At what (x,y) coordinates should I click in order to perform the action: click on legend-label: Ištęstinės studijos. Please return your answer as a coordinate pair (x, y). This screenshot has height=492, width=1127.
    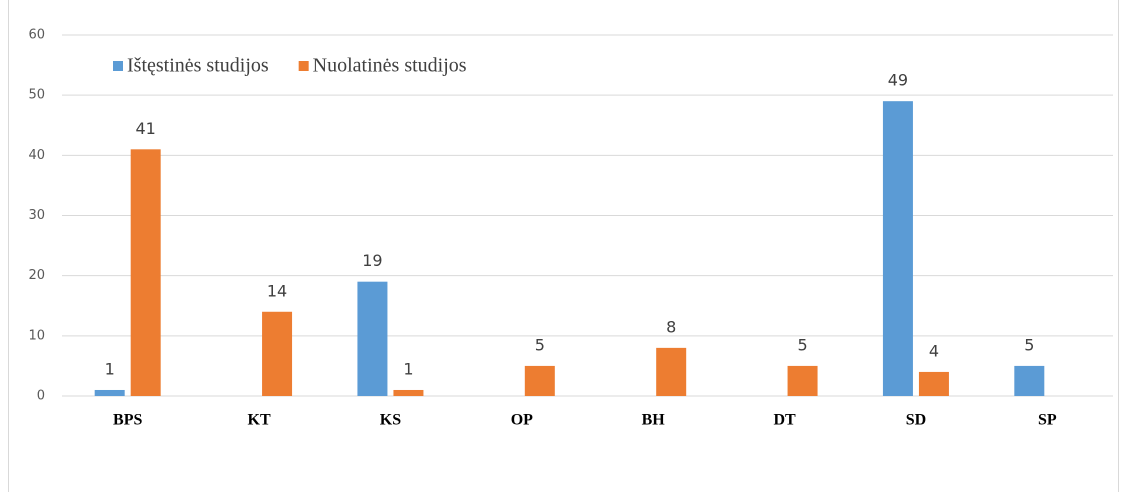
    Looking at the image, I should click on (198, 66).